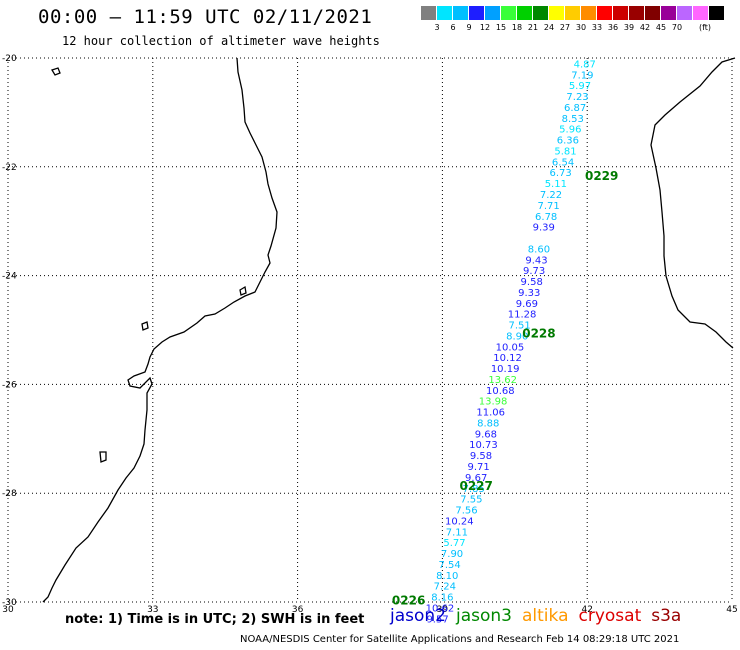 This screenshot has height=650, width=740. Describe the element at coordinates (533, 27) in the screenshot. I see `color-scale-label: 21` at that location.